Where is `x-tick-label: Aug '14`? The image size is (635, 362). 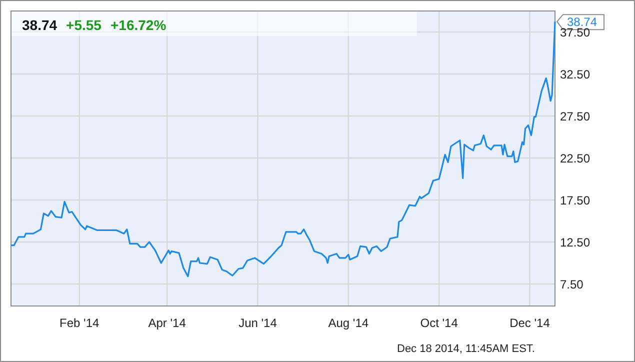 x-tick-label: Aug '14 is located at coordinates (348, 323).